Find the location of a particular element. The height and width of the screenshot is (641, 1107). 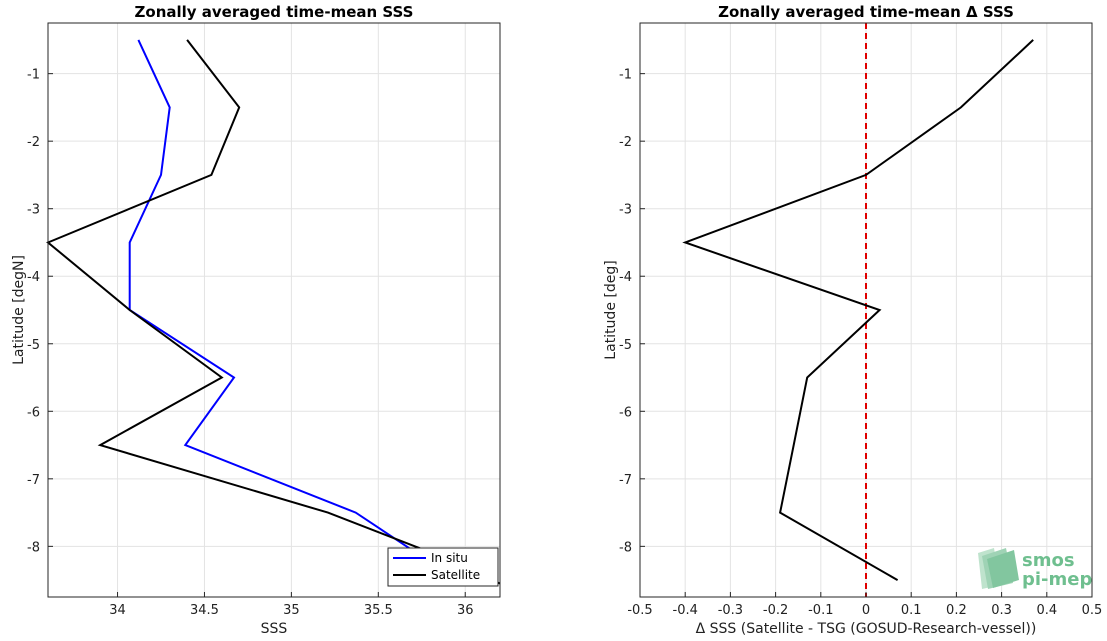

left-ytick-label: -7 is located at coordinates (33, 480).